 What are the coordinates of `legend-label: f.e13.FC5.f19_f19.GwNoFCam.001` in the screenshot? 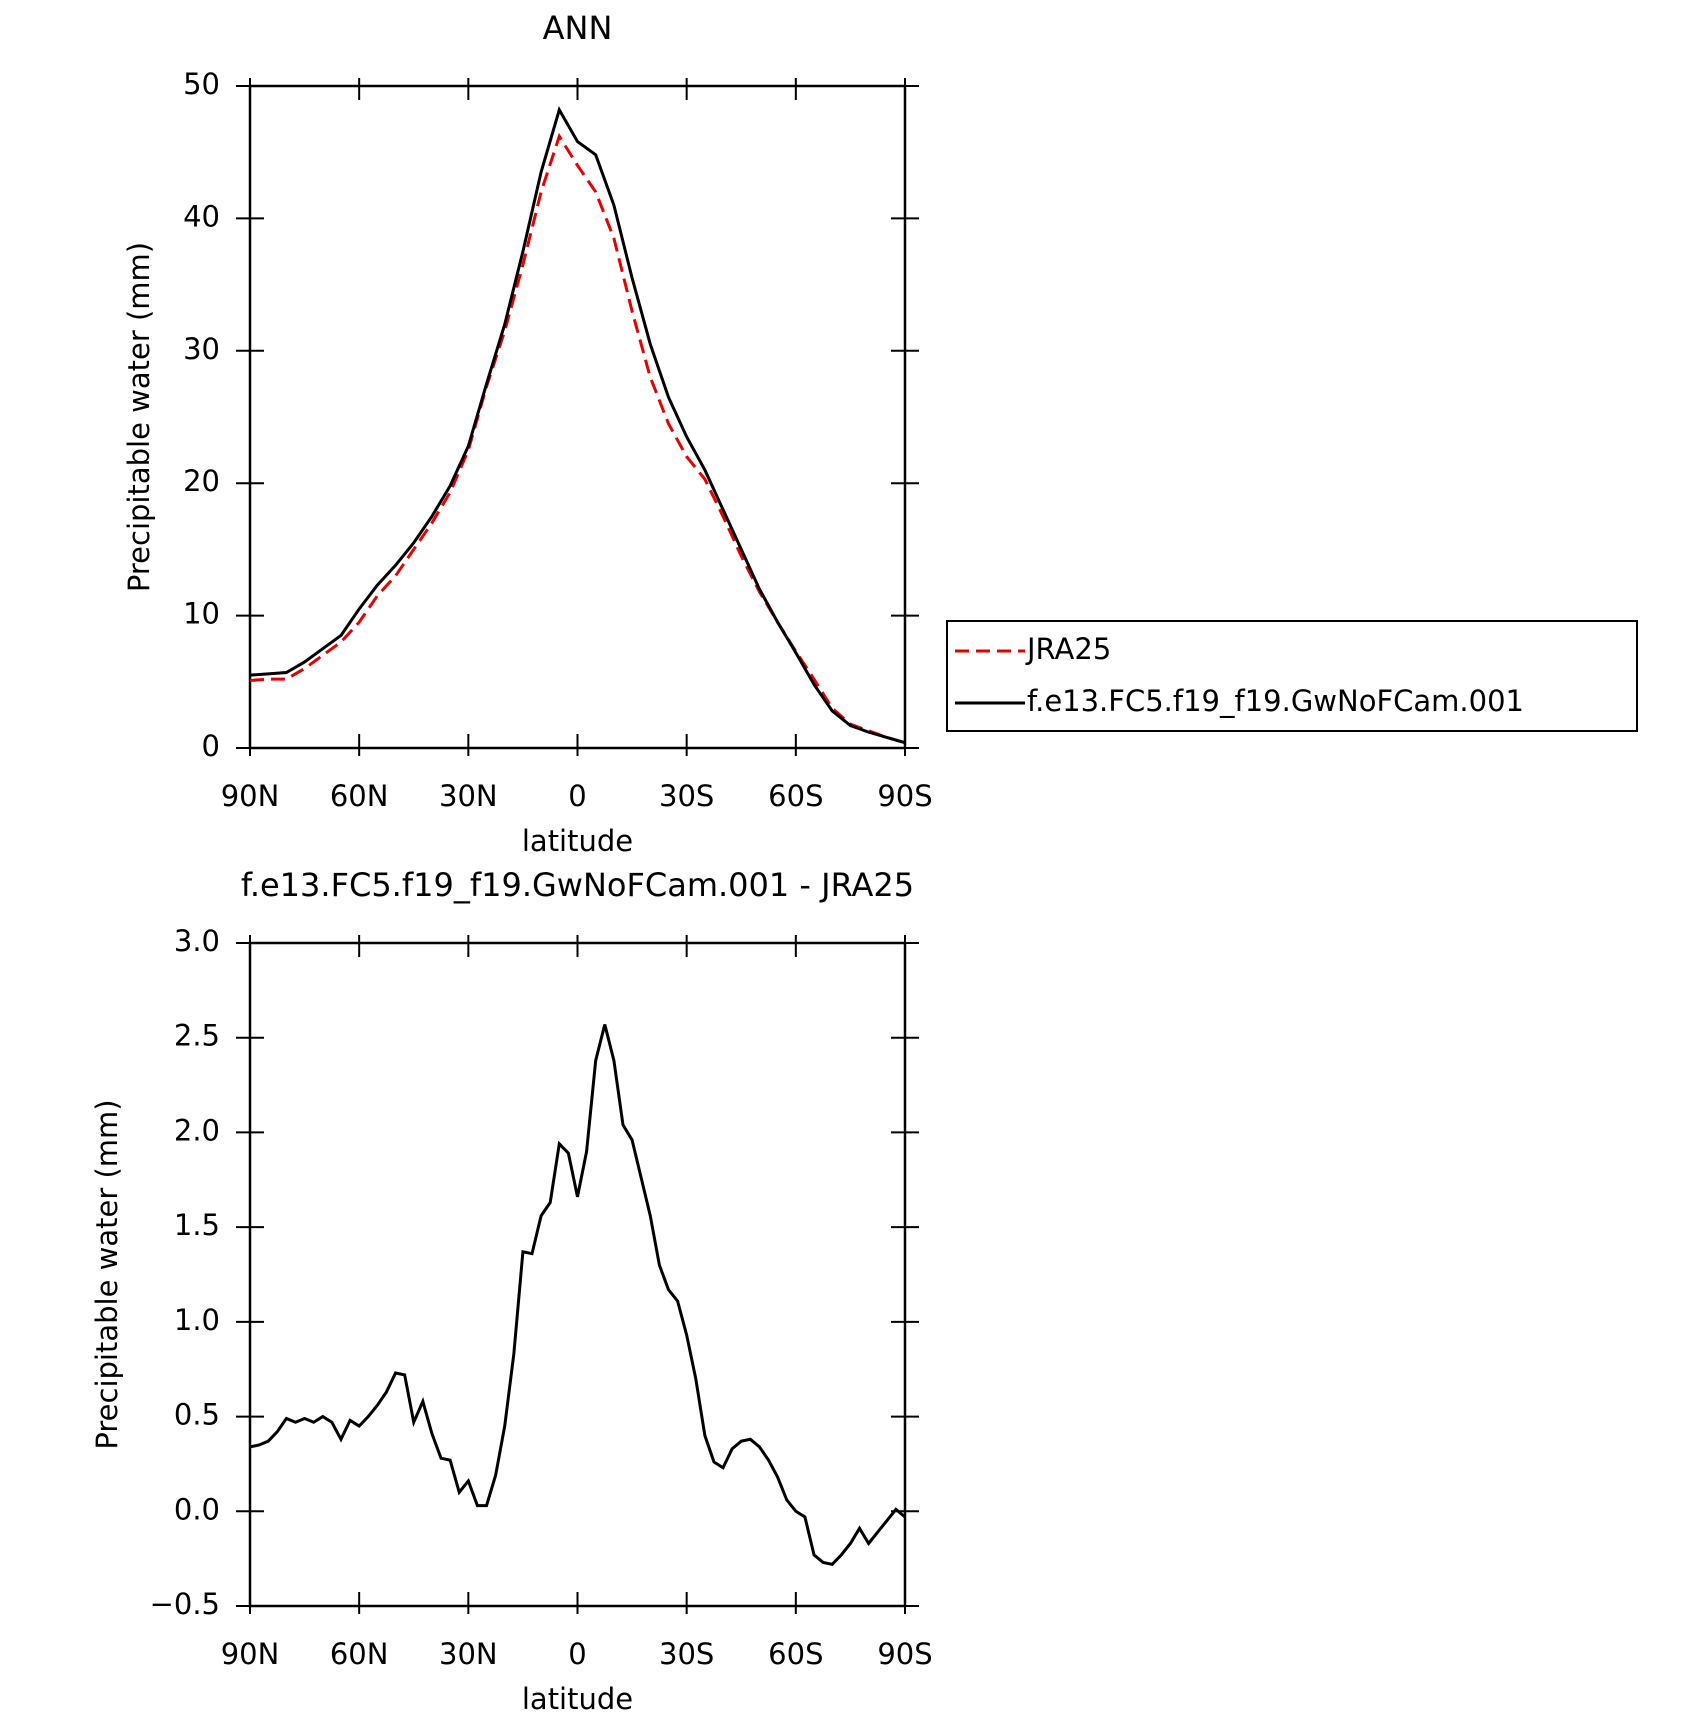 It's located at (1275, 701).